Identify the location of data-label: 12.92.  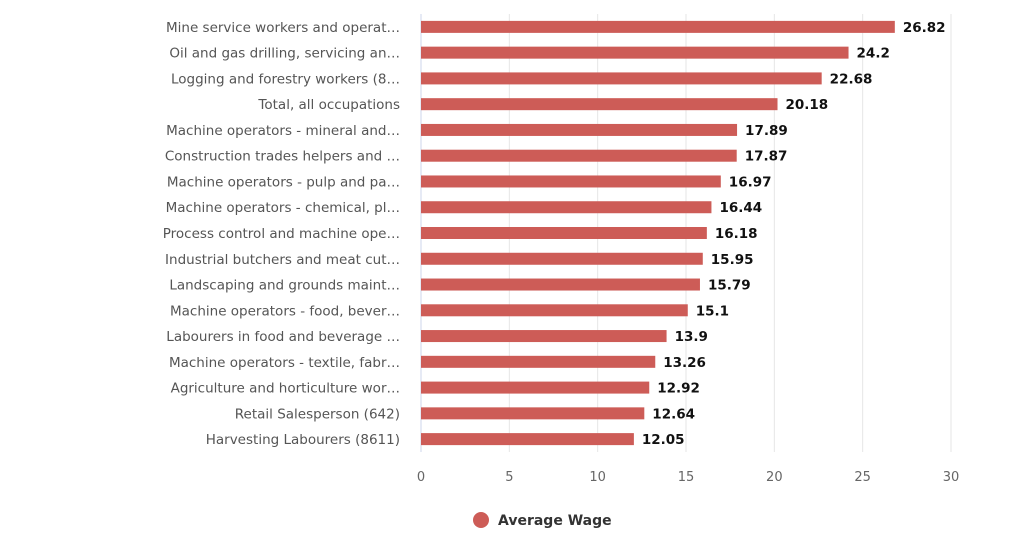
(678, 389).